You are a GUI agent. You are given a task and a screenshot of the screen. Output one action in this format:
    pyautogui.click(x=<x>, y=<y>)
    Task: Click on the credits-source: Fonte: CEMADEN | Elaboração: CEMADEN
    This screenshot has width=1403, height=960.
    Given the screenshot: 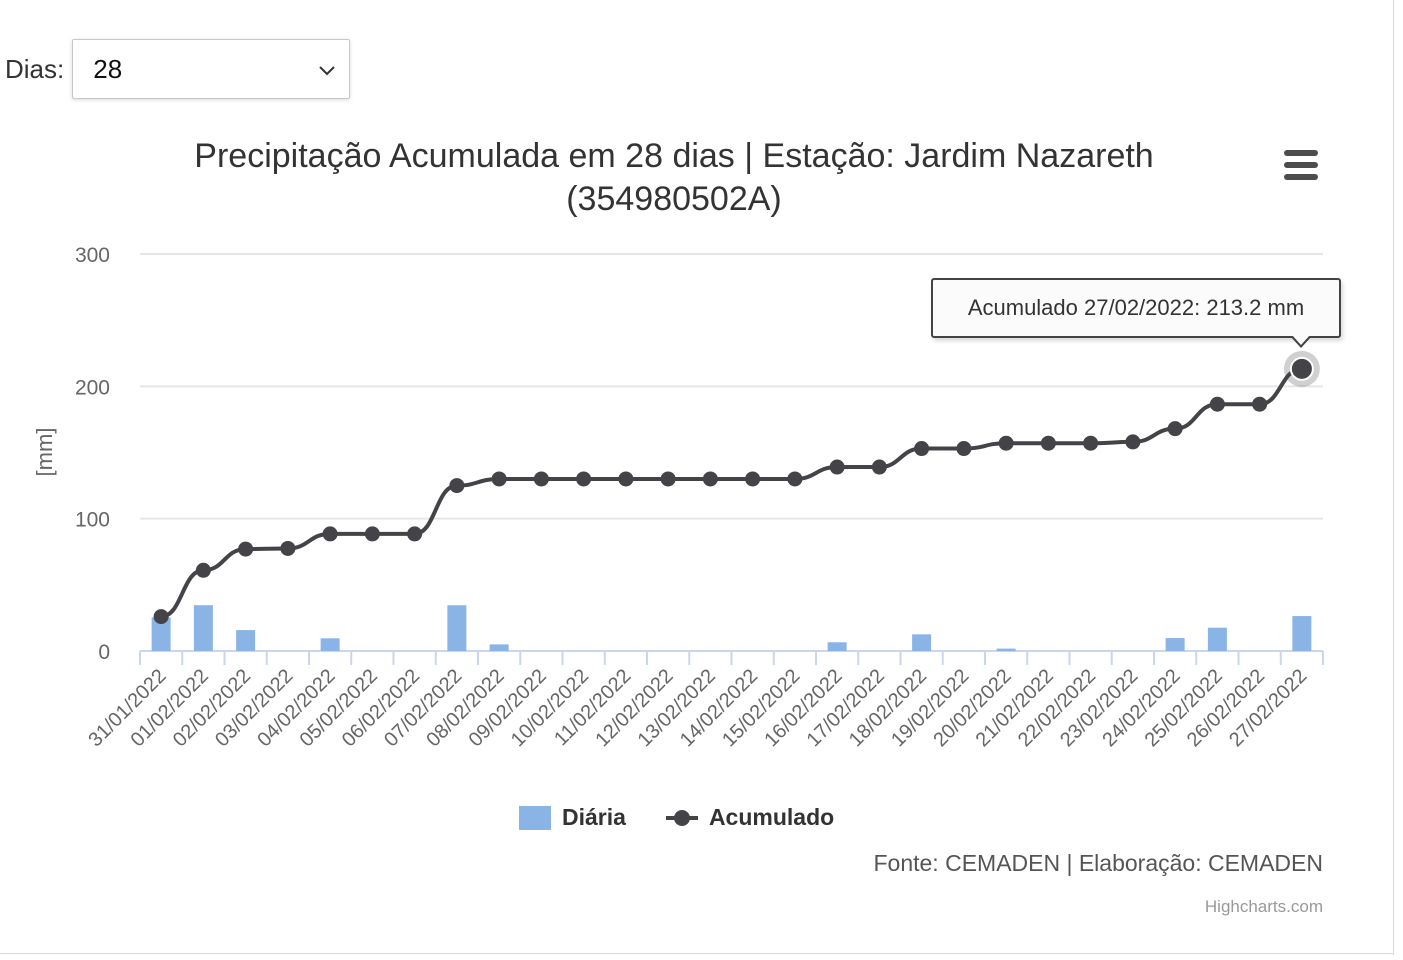 What is the action you would take?
    pyautogui.click(x=1098, y=863)
    